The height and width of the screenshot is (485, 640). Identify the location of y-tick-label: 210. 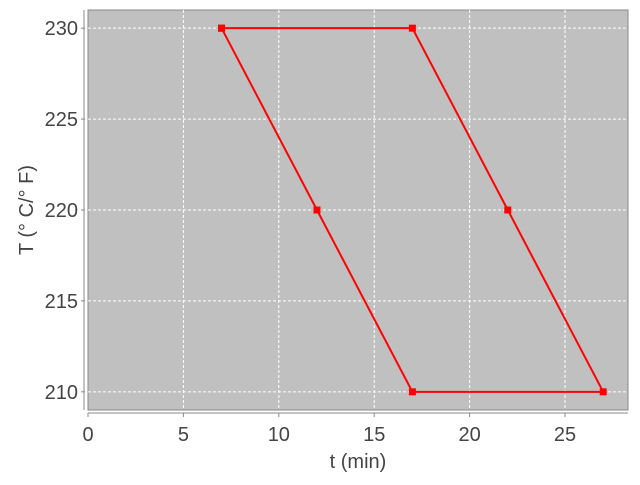
(61, 393).